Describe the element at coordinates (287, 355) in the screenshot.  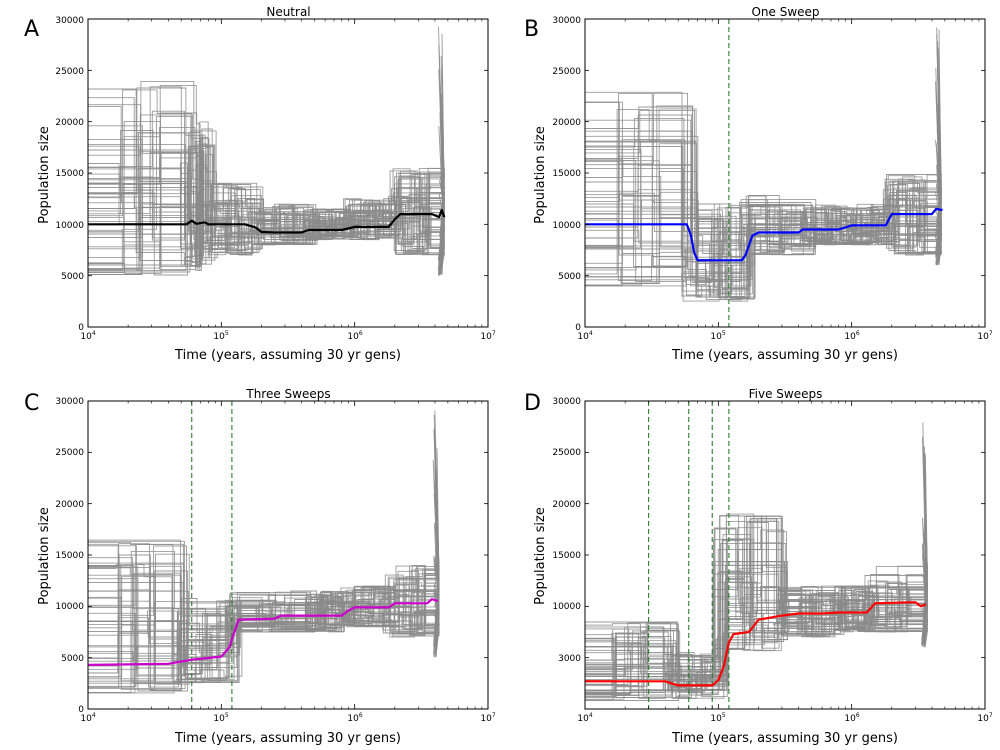
I see `panel-a-xlabel: Time (years, assuming 30 yr gens)` at that location.